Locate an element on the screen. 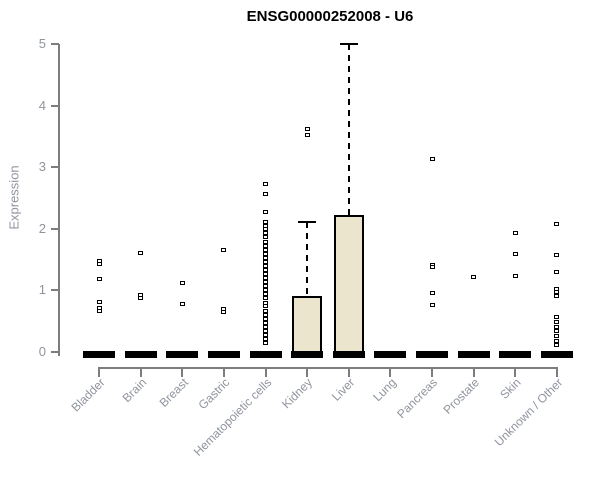  x-tick-label: Bladder is located at coordinates (88, 395).